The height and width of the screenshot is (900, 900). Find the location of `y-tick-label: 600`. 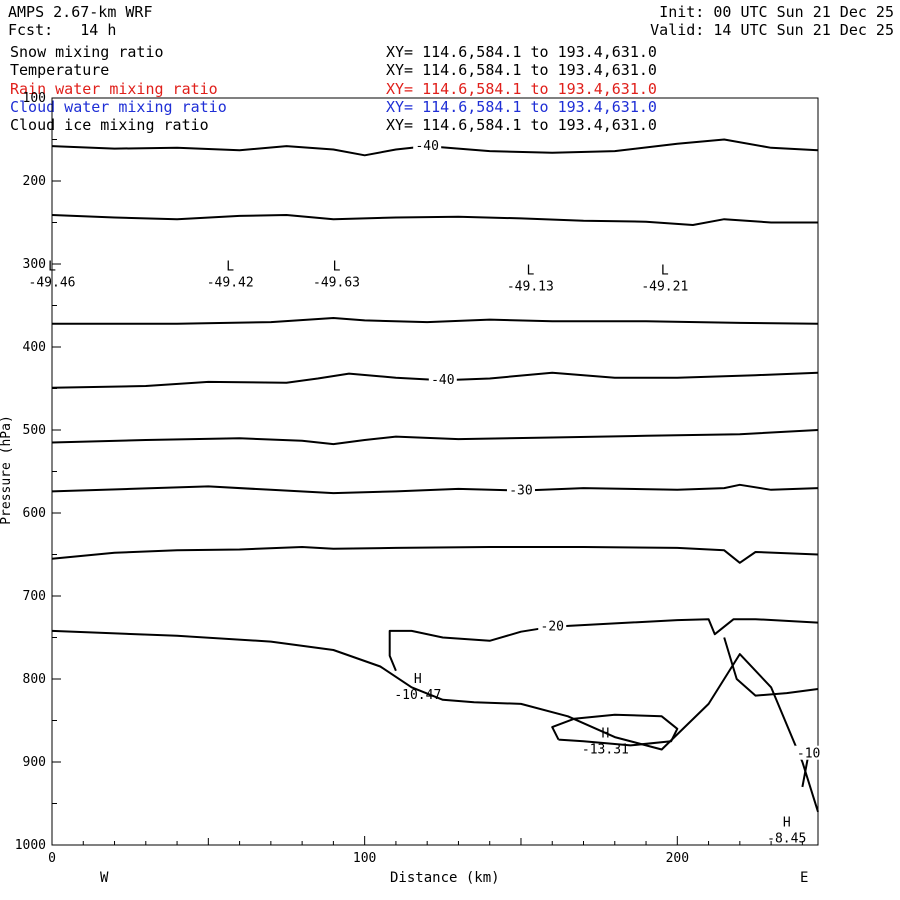

y-tick-label: 600 is located at coordinates (34, 513).